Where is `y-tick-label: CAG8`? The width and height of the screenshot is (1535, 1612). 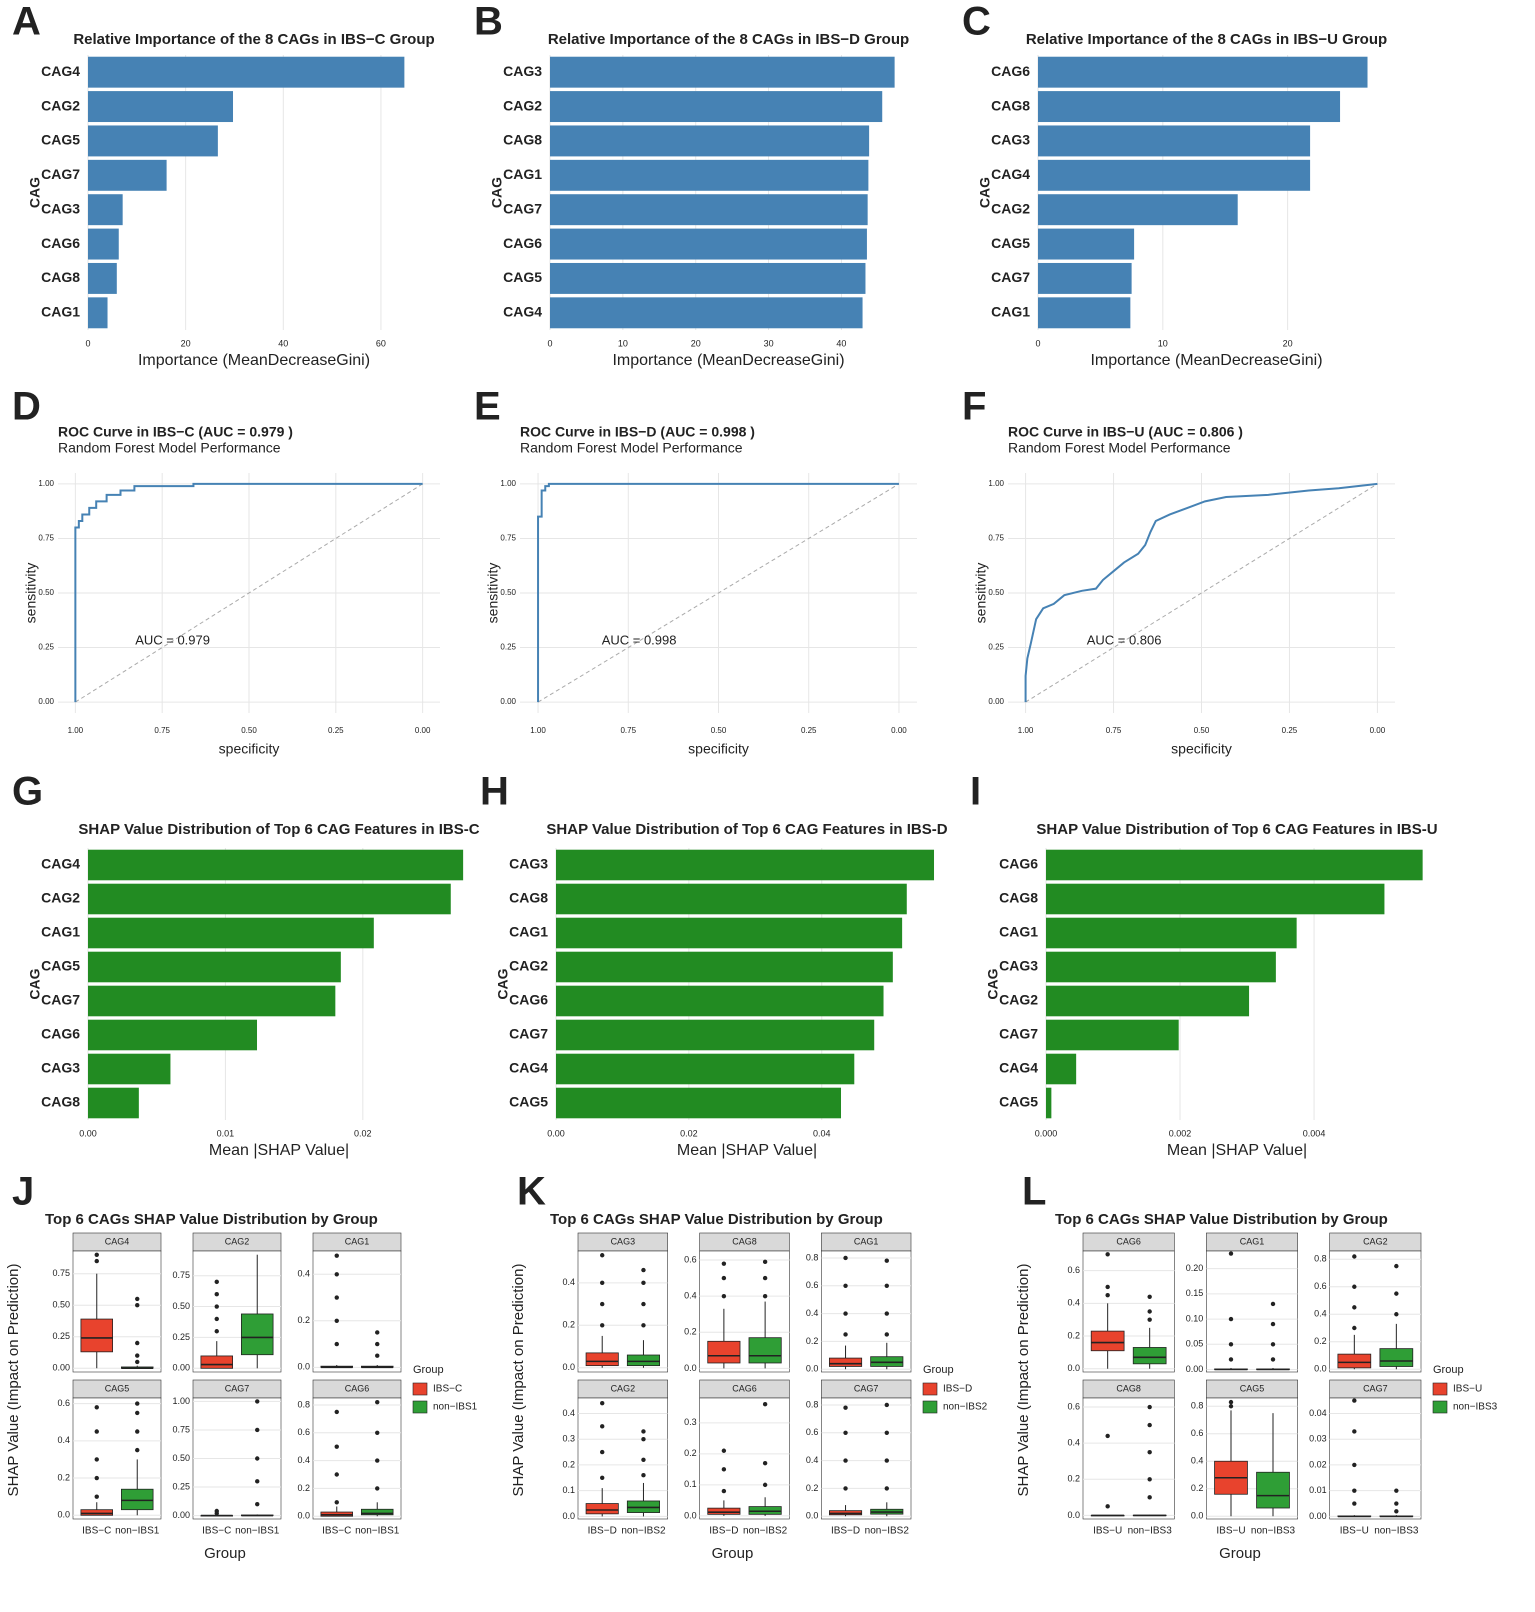
y-tick-label: CAG8 is located at coordinates (60, 277).